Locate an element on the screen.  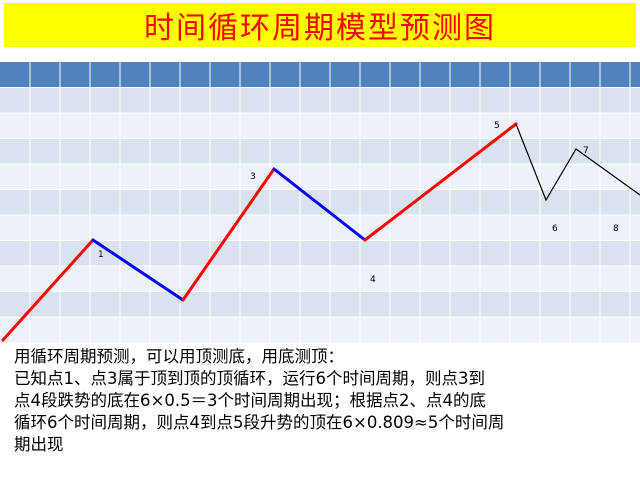
description-line-5: 期出现 is located at coordinates (39, 444).